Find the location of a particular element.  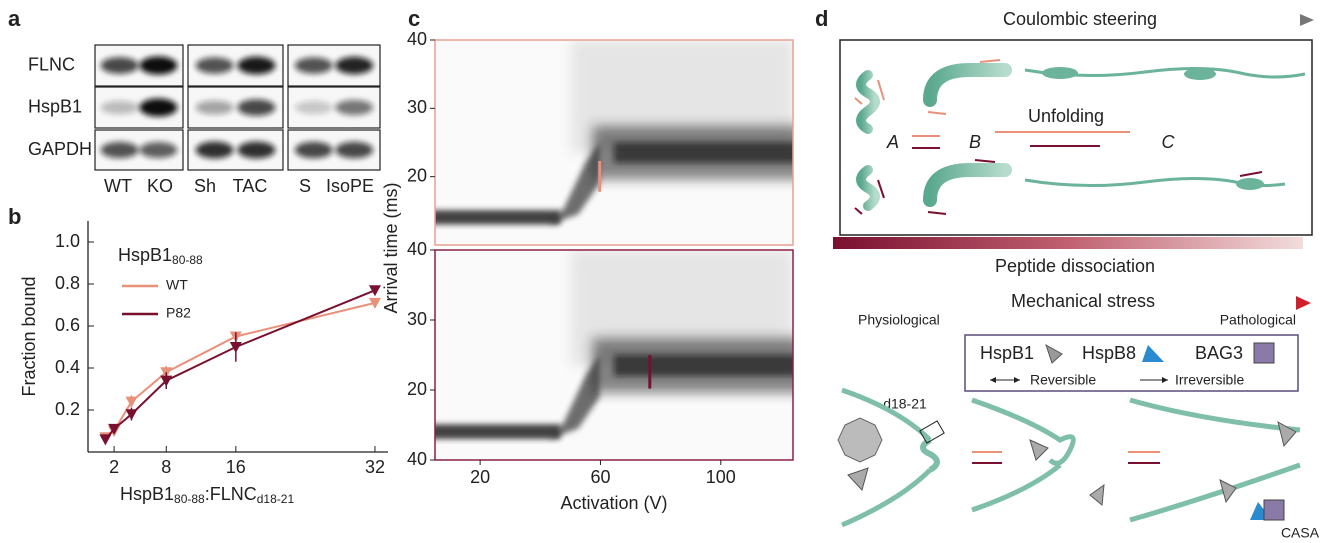

stress-high: Pathological is located at coordinates (1258, 320).